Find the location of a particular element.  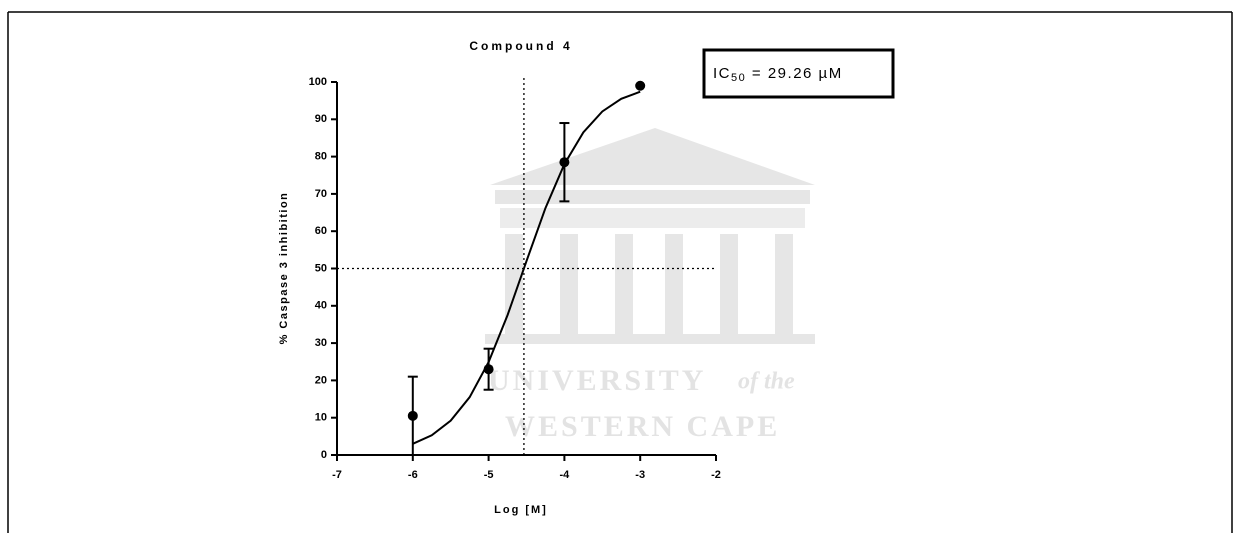

fit-curve is located at coordinates (526, 267).